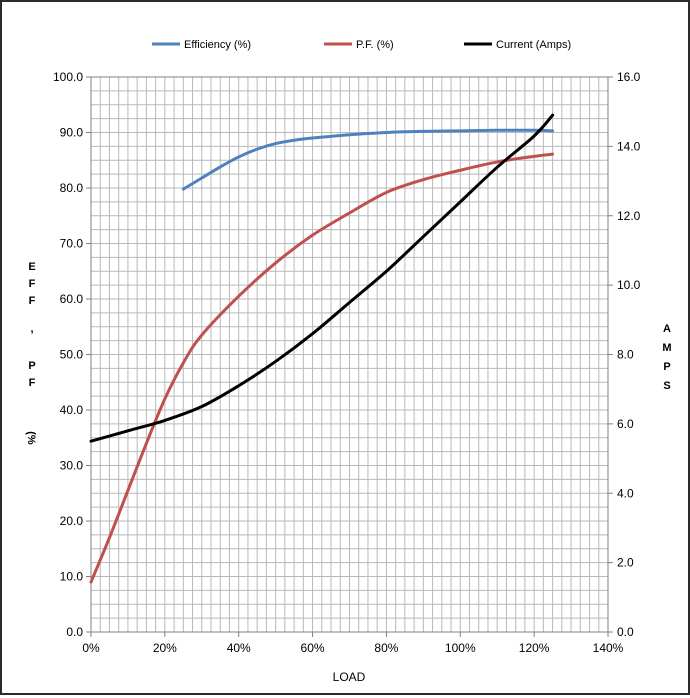 This screenshot has width=690, height=698. I want to click on left-tick-label: 50.0, so click(72, 355).